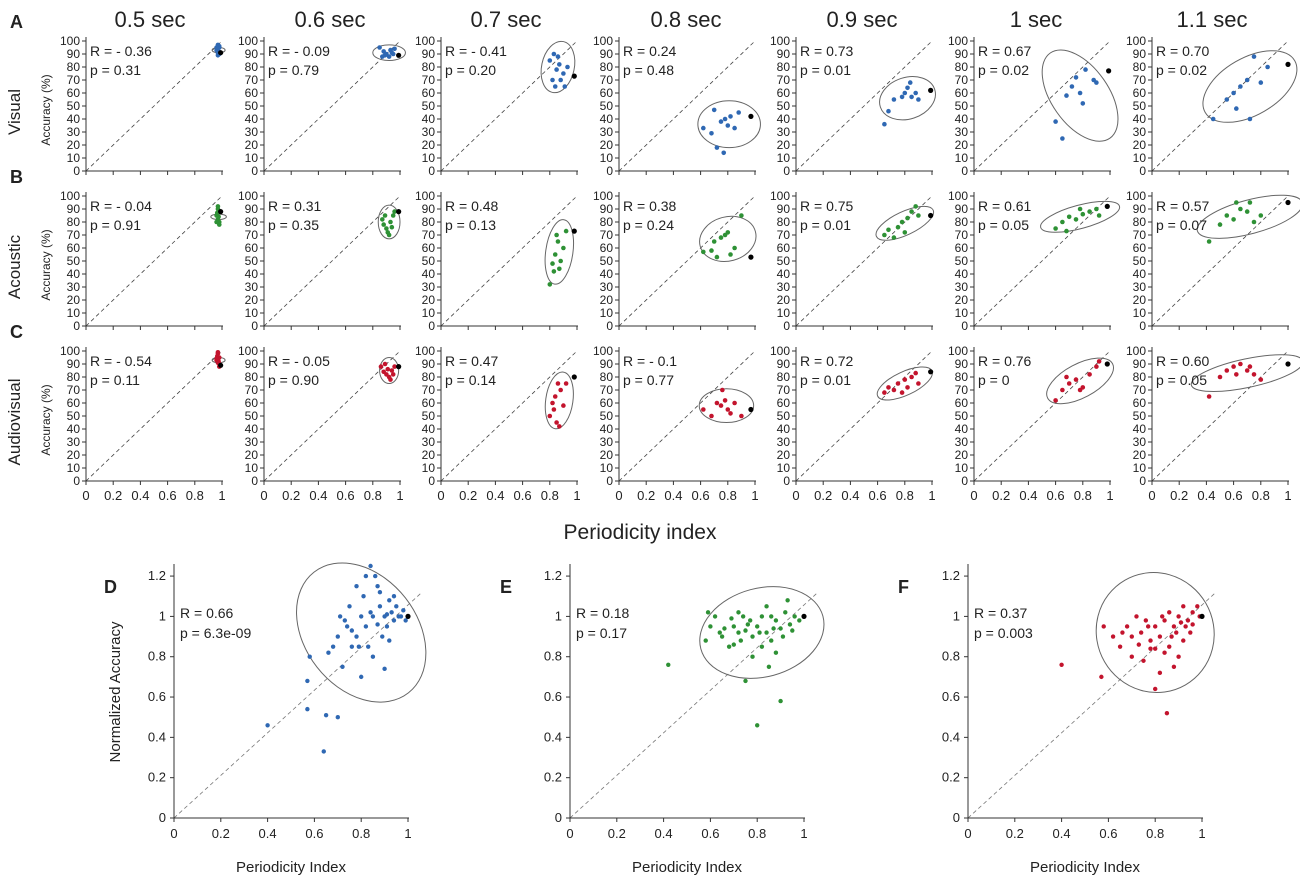  Describe the element at coordinates (1005, 206) in the screenshot. I see `stat-r: R = 0.61` at that location.